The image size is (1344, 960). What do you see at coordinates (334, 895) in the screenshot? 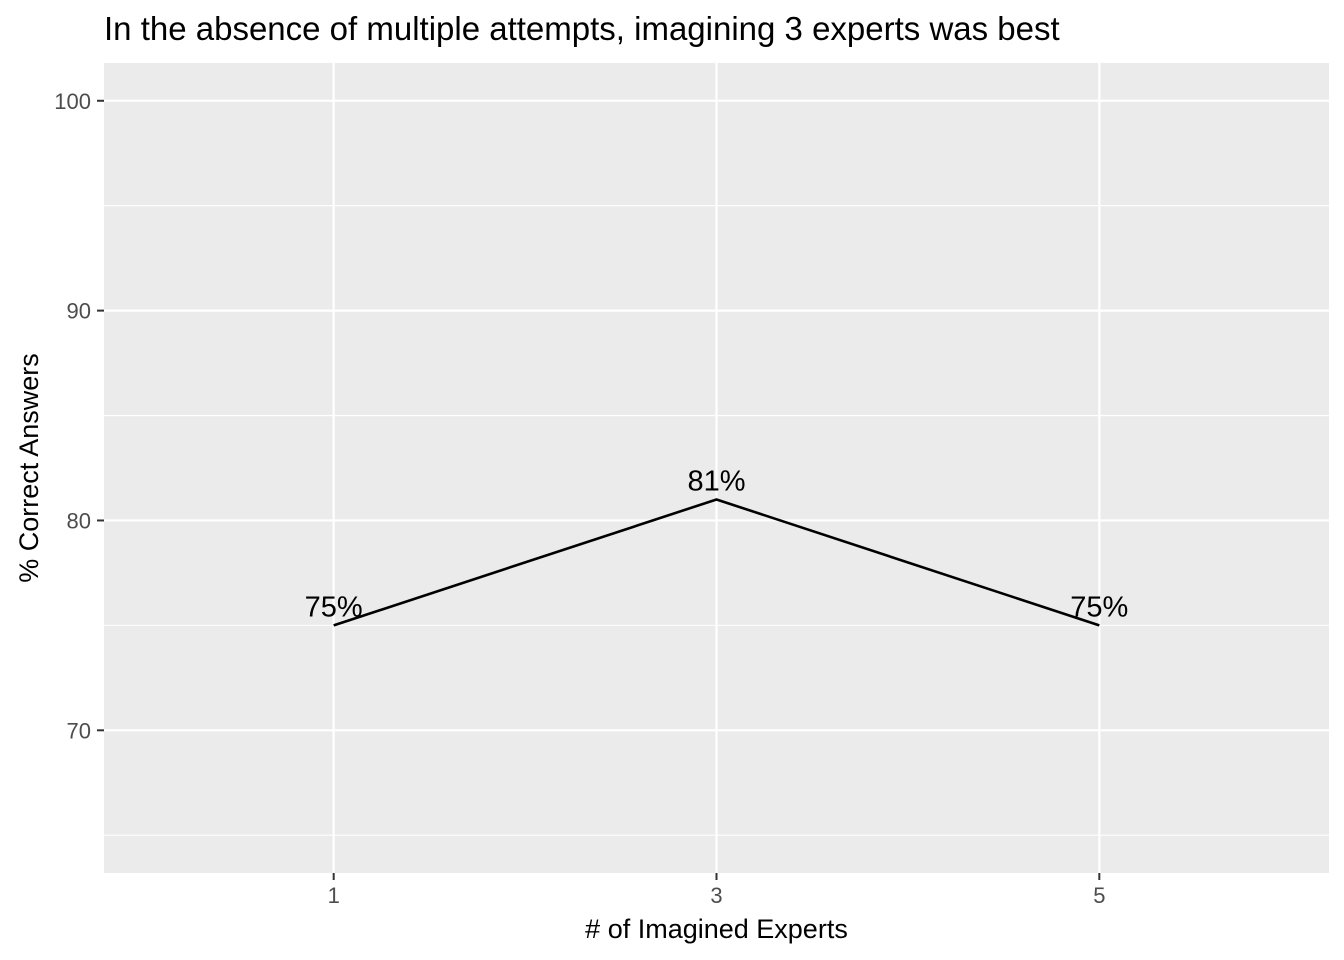
I see `x-tick-label: 1` at bounding box center [334, 895].